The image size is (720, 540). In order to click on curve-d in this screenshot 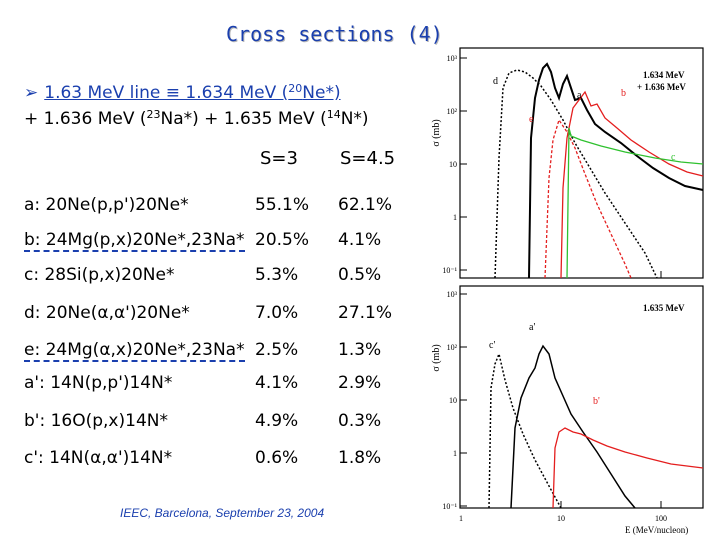, I will do `click(576, 174)`.